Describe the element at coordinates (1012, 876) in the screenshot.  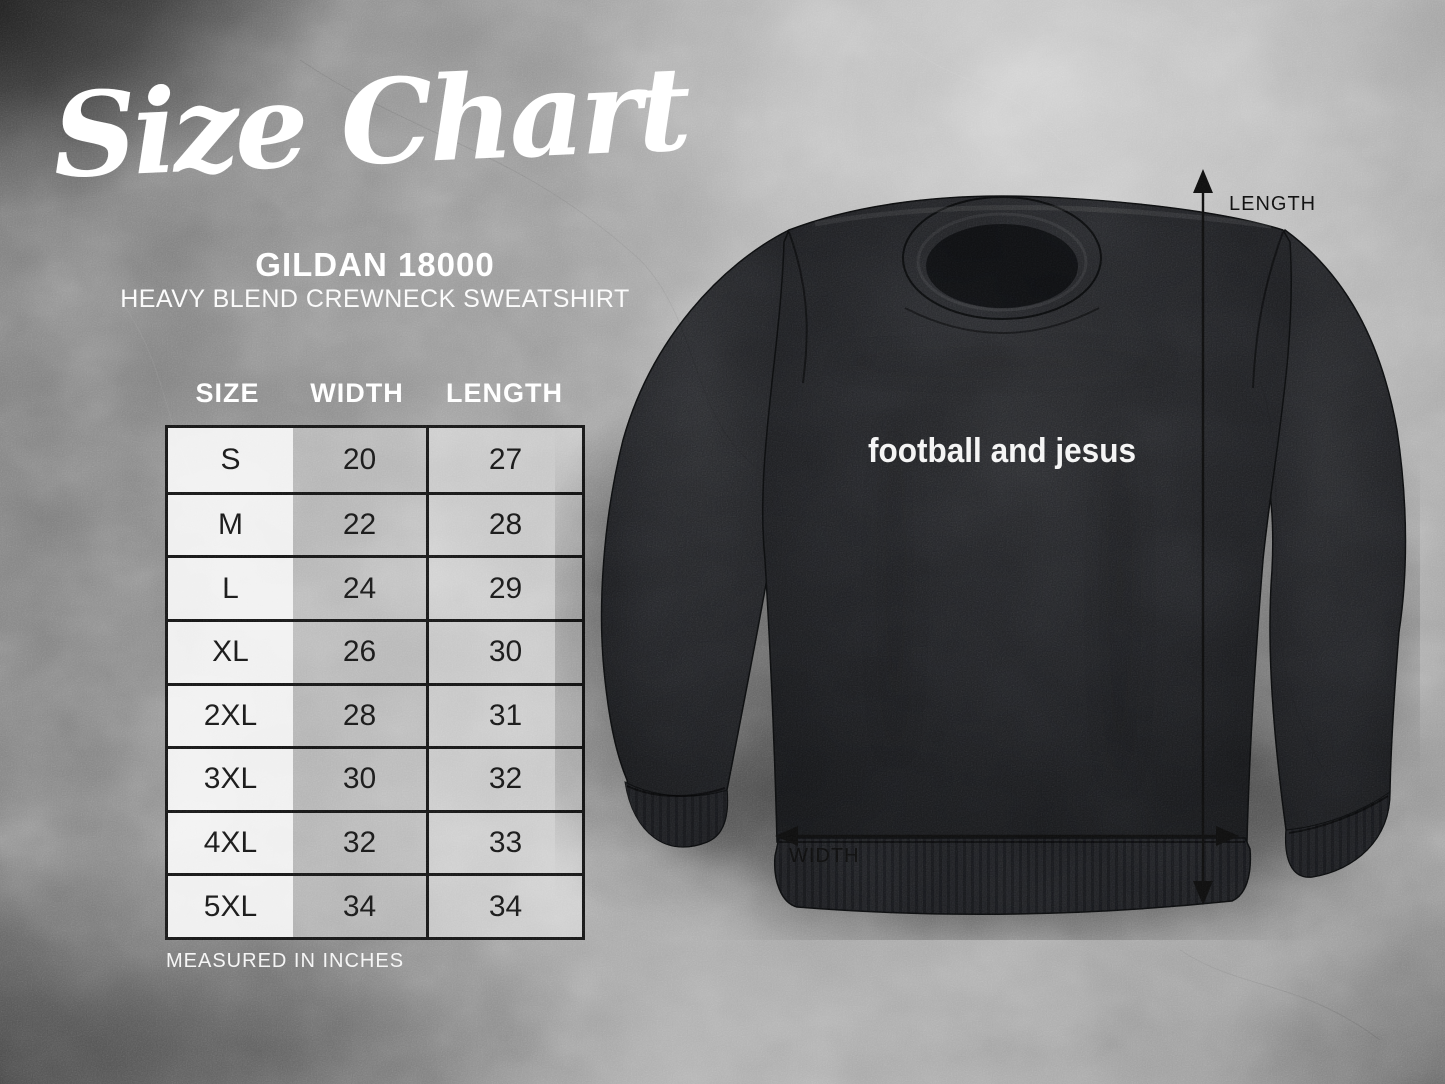
I see `waistband` at that location.